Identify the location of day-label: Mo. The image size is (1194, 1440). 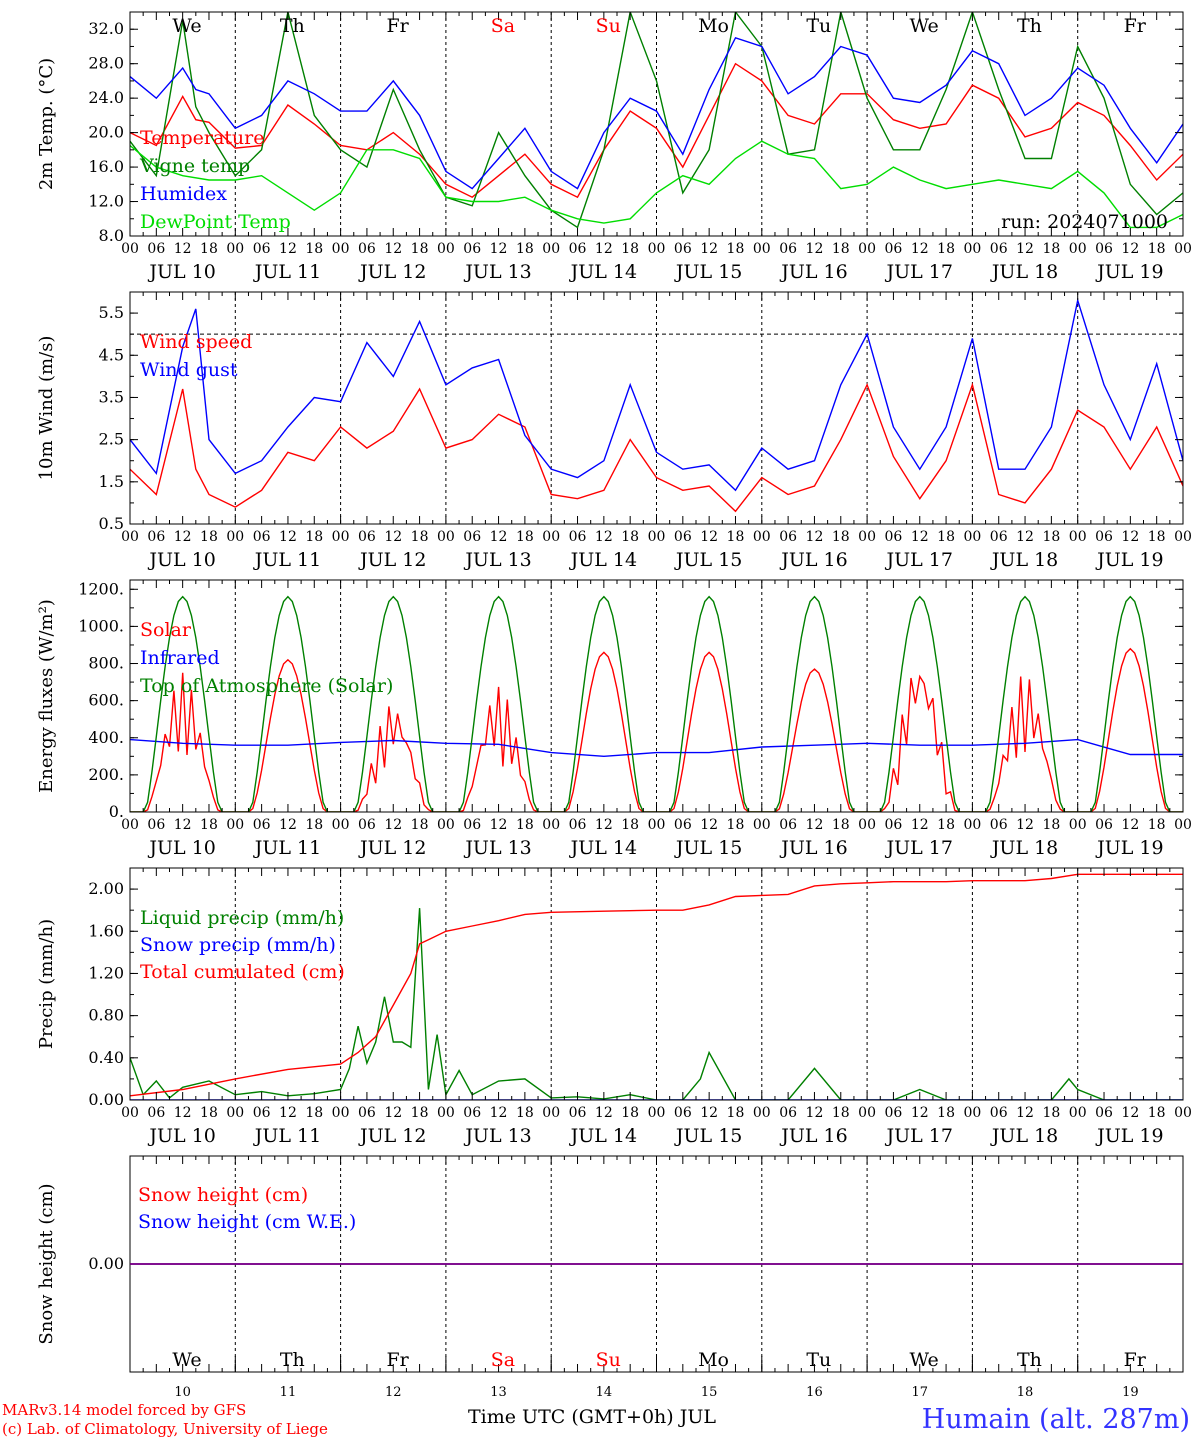
(713, 26).